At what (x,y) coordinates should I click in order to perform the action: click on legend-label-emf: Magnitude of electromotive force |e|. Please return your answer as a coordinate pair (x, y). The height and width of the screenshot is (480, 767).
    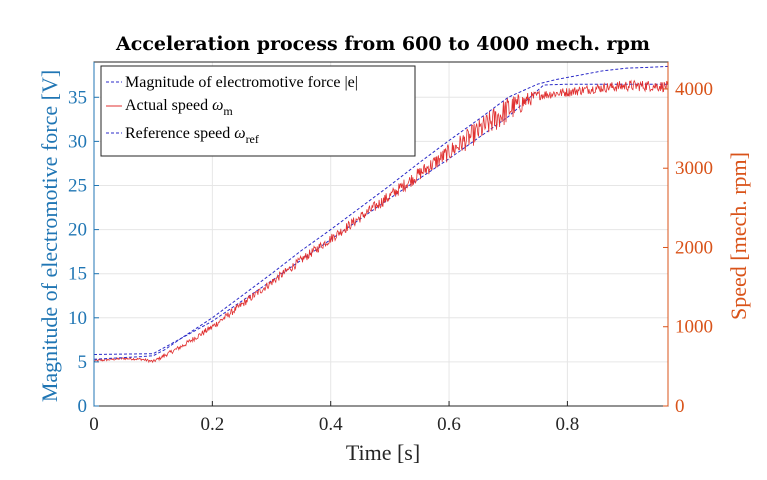
    Looking at the image, I should click on (241, 82).